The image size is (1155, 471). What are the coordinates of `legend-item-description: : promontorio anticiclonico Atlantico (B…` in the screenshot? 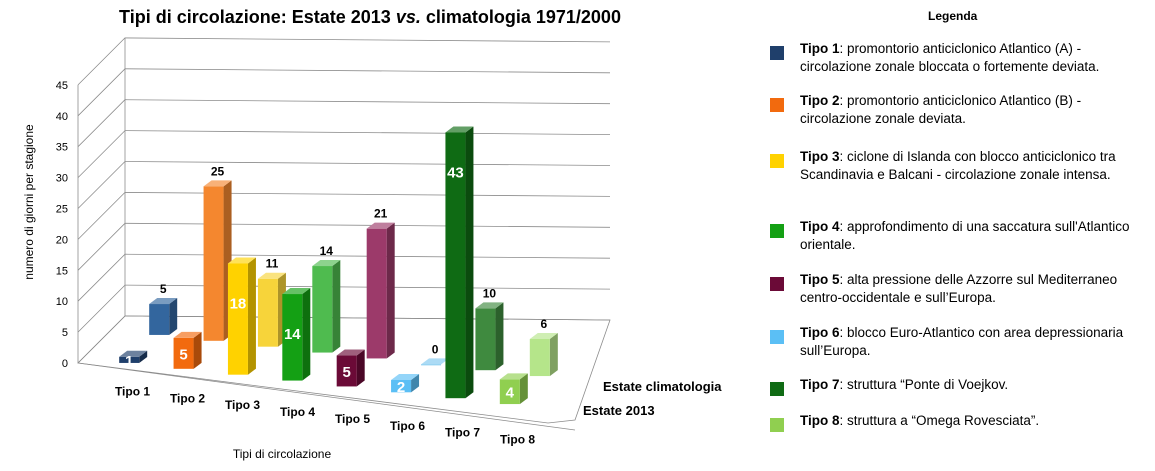 It's located at (941, 109).